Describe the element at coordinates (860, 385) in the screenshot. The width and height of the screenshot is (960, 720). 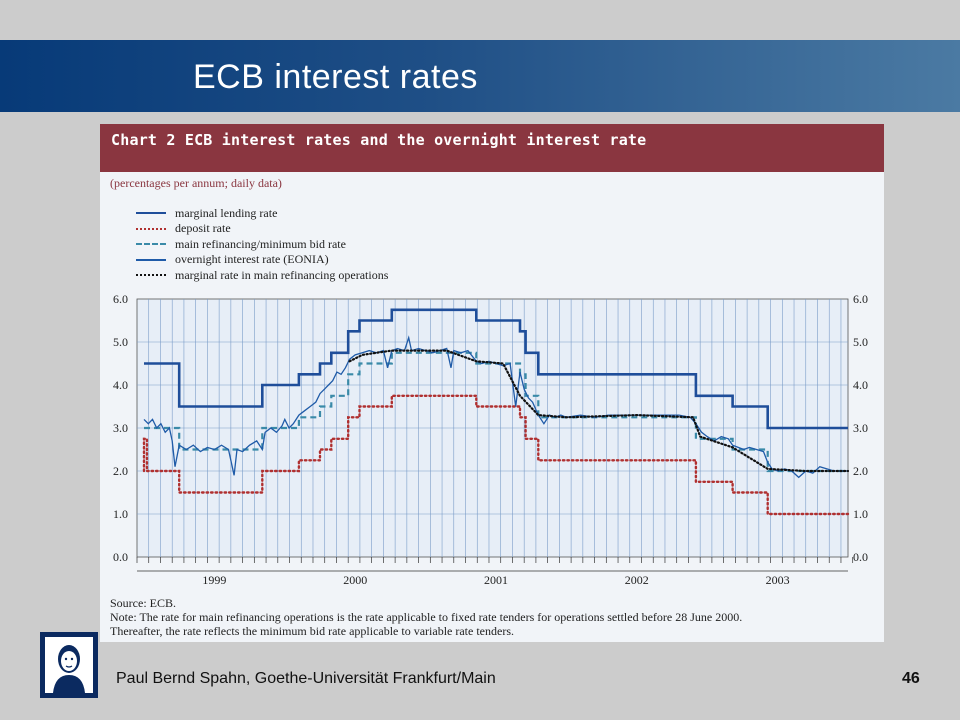
I see `y-tick-label-right: 4.0` at that location.